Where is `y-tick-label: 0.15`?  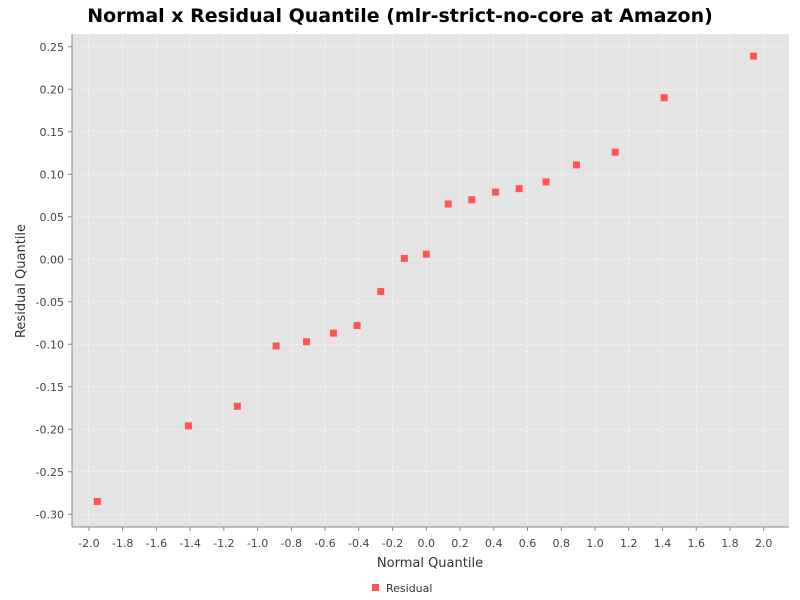
y-tick-label: 0.15 is located at coordinates (52, 132).